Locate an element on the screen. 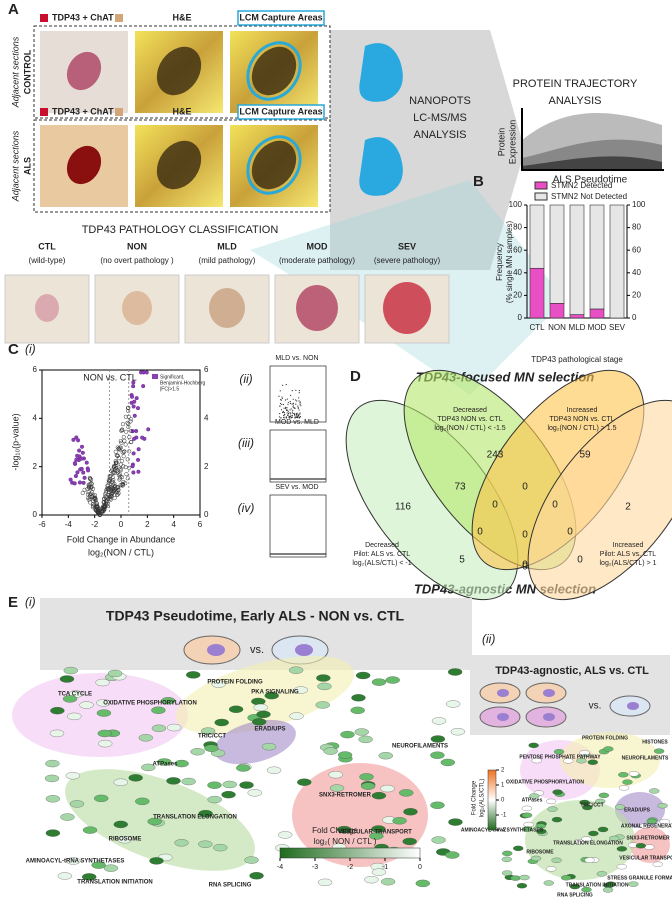 The width and height of the screenshot is (672, 899). cluster-label: ERAD/UPS is located at coordinates (637, 810).